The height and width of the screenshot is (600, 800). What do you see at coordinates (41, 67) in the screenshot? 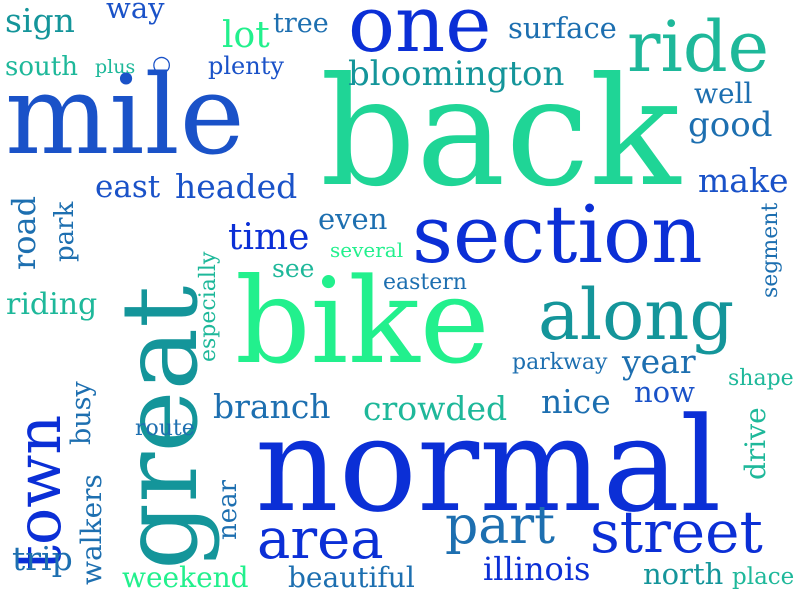
I see `word-south: south` at bounding box center [41, 67].